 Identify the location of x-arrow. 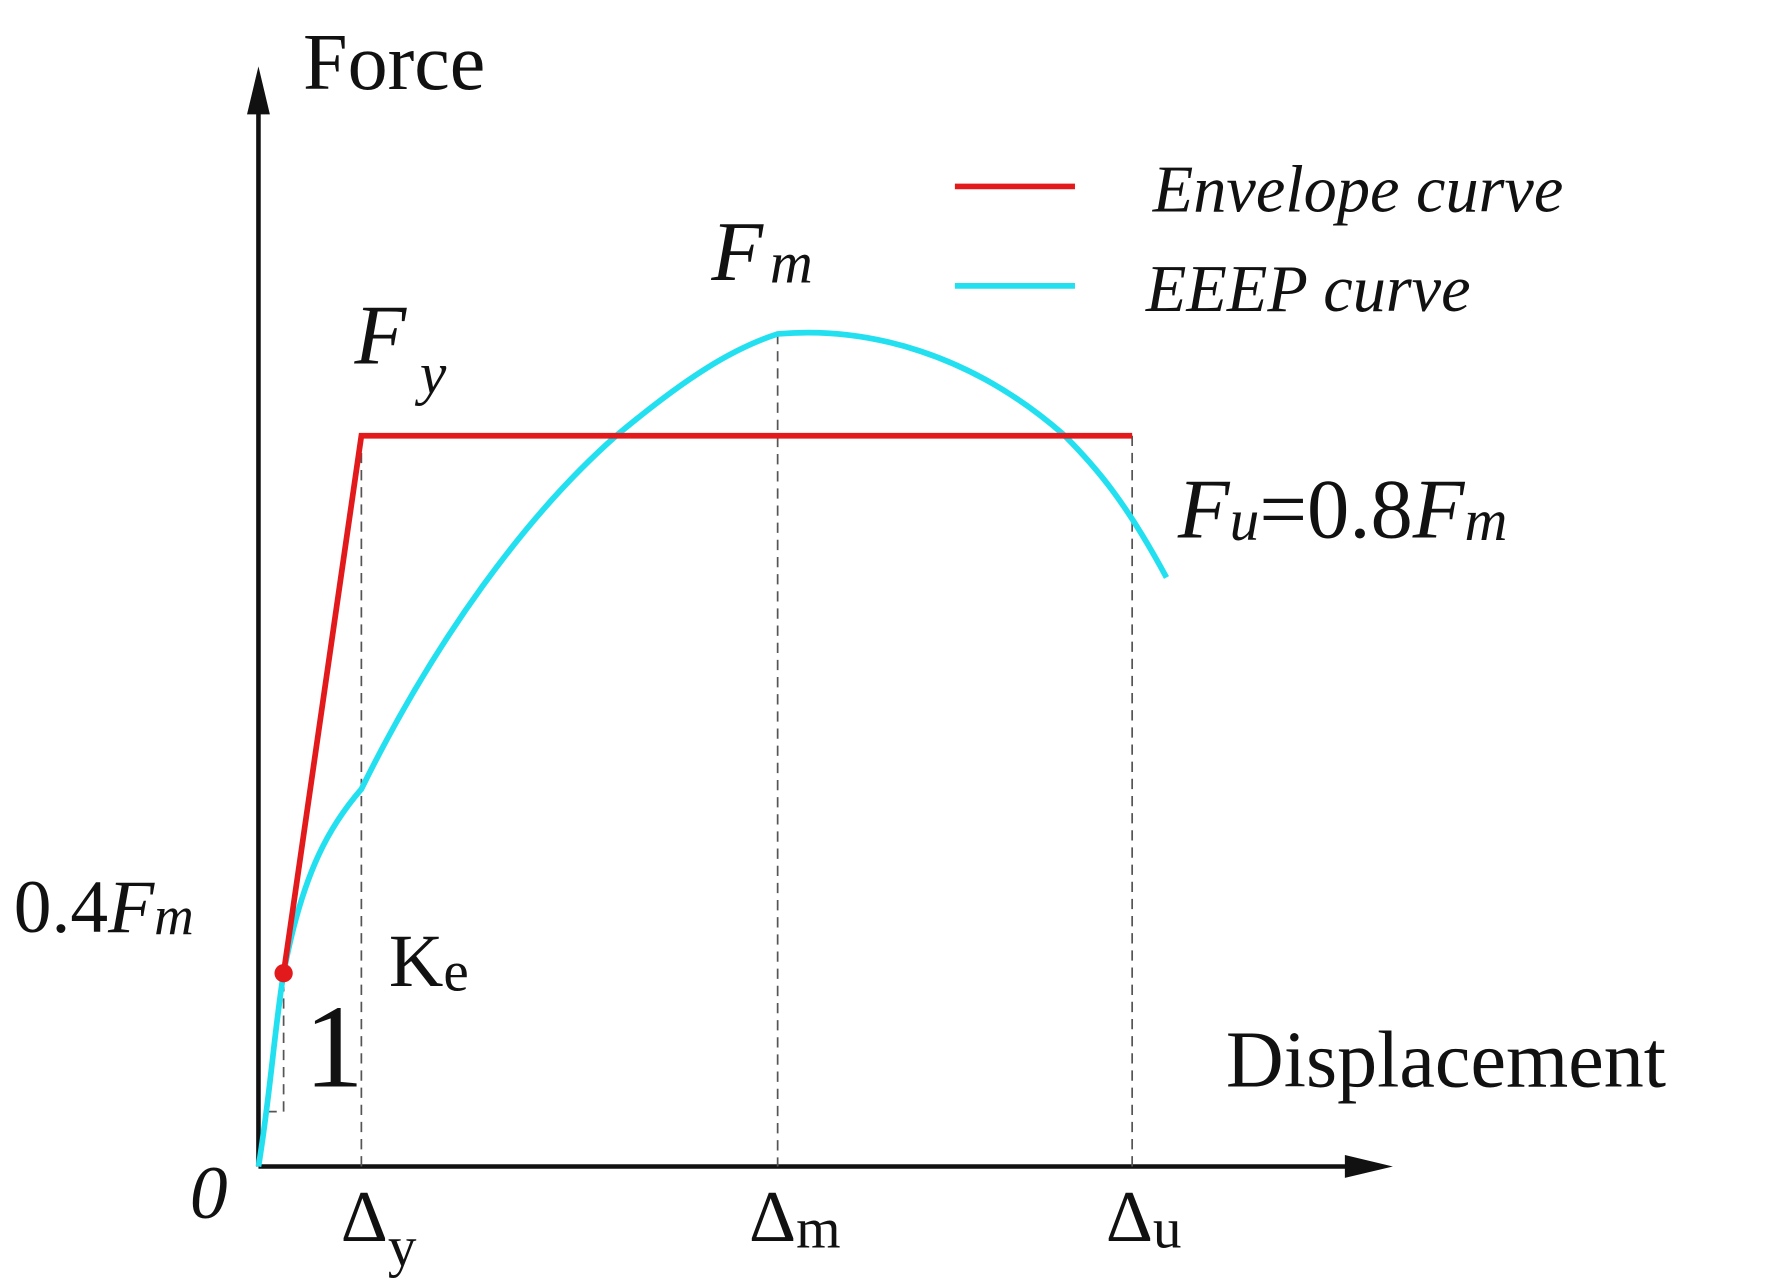
(1368, 1166).